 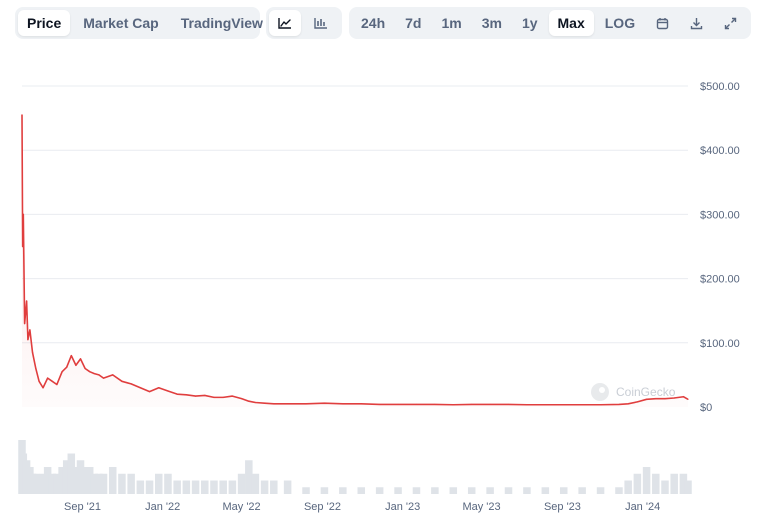 I want to click on candlestick-chart-button, so click(x=321, y=23).